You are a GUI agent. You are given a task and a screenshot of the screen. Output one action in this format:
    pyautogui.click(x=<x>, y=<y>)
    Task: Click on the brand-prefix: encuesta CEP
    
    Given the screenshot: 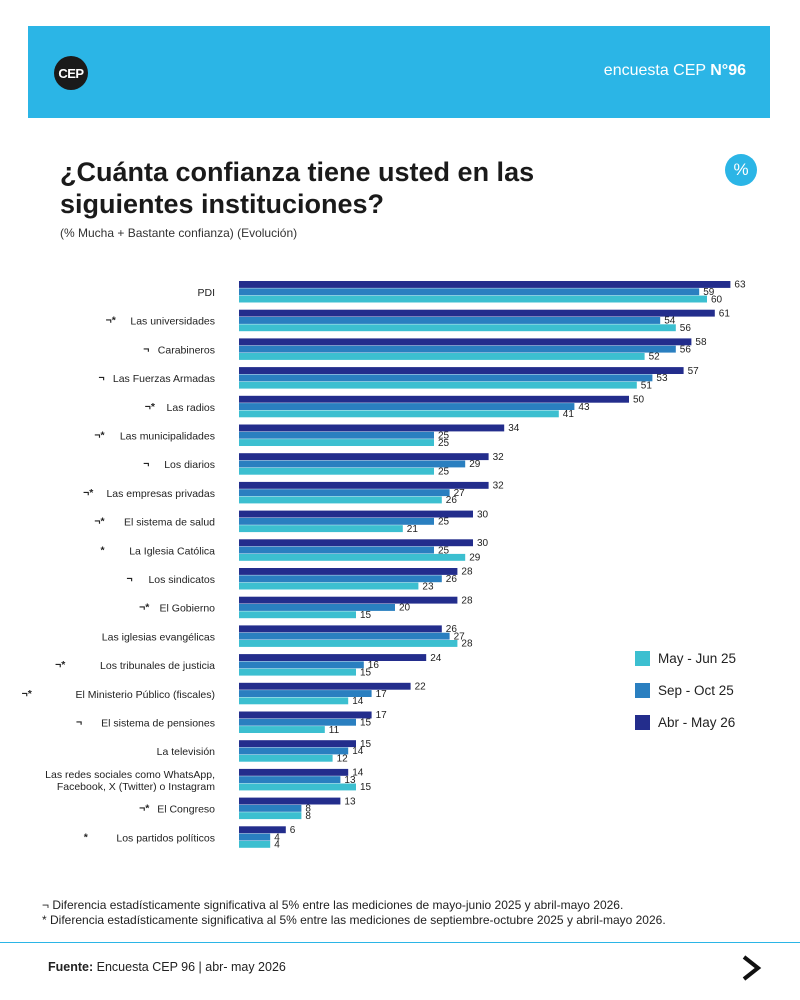 What is the action you would take?
    pyautogui.click(x=654, y=70)
    